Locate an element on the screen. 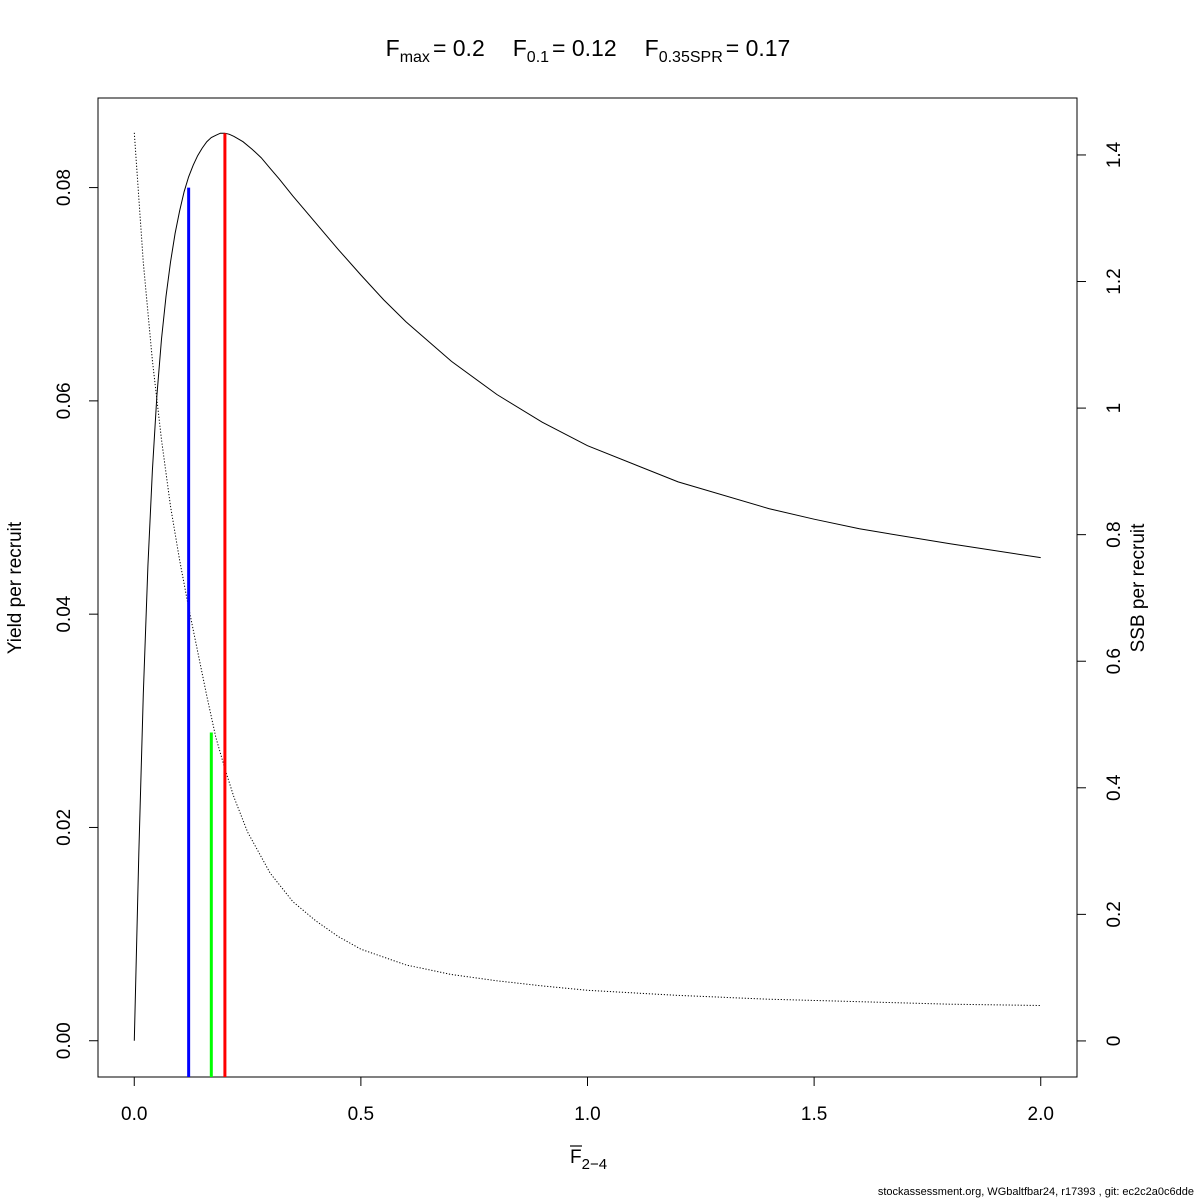 The height and width of the screenshot is (1200, 1200). reference-lines is located at coordinates (207, 605).